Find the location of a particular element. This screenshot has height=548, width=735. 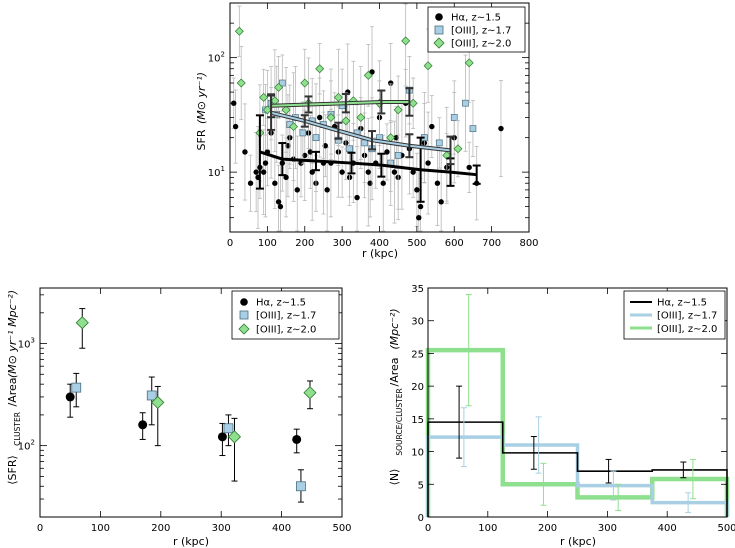

bl-ylabel-rest: /Area is located at coordinates (12, 391).